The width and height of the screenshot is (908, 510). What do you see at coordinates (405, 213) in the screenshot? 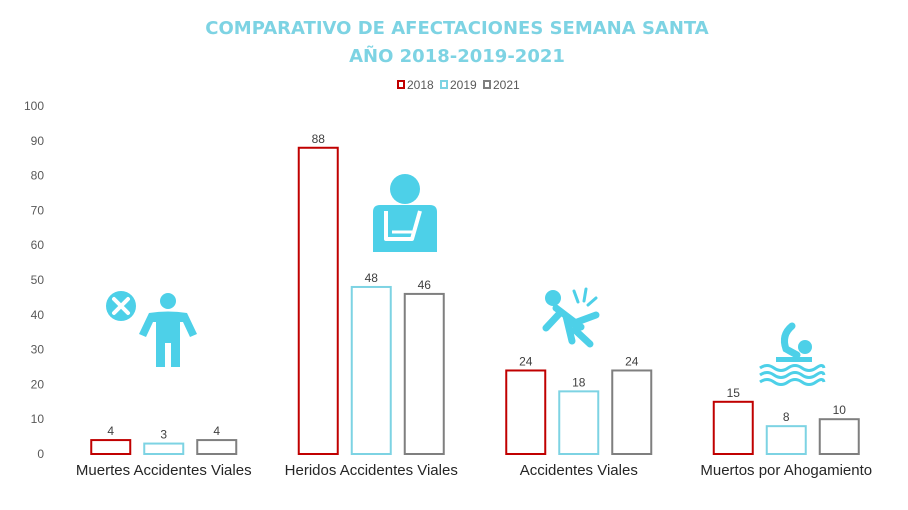
I see `injured-arm-icon` at bounding box center [405, 213].